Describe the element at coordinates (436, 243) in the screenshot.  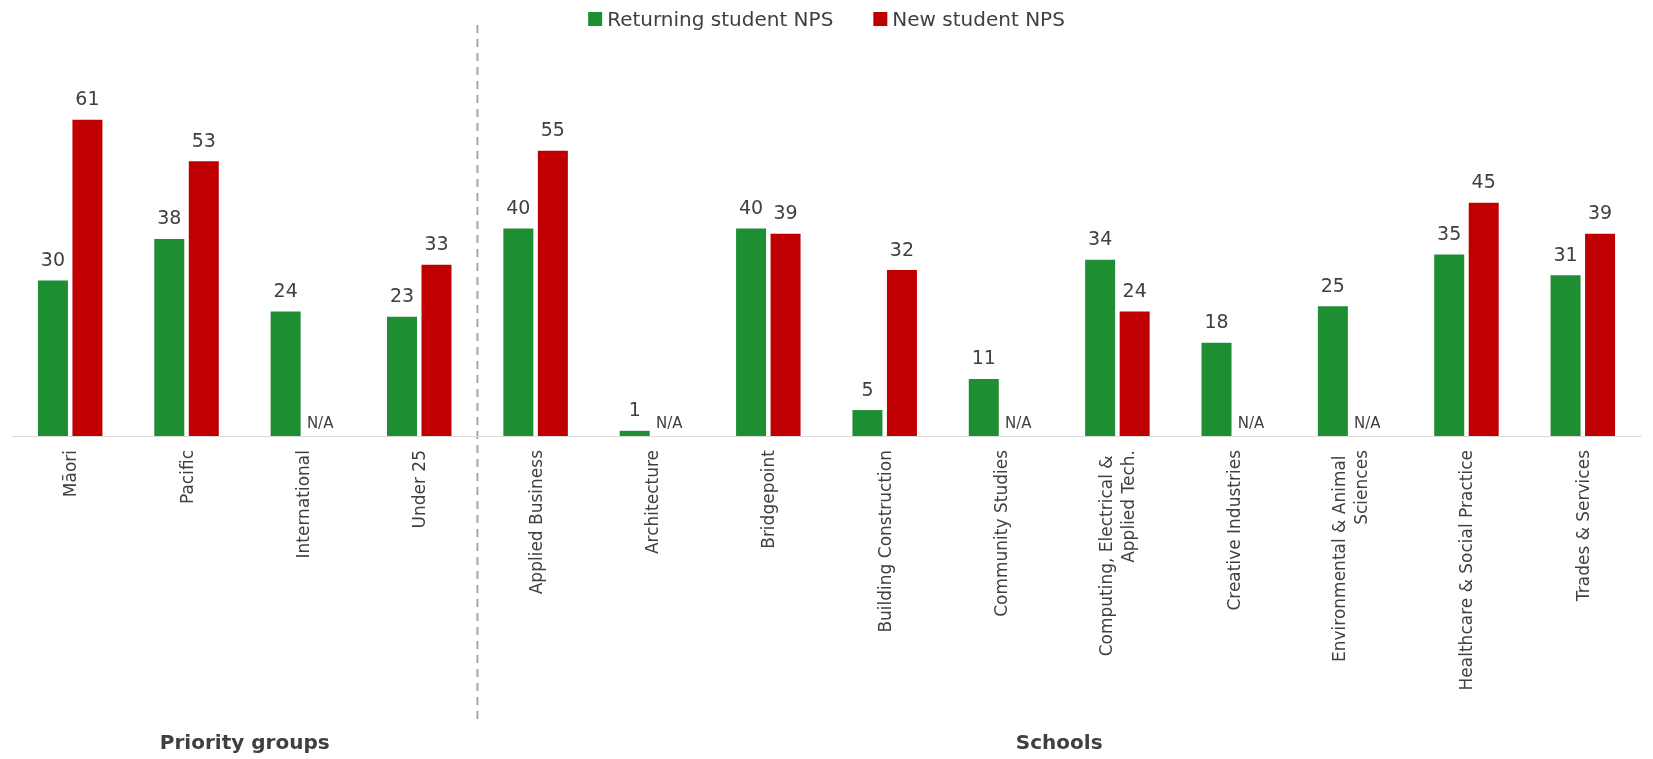
I see `data-label: 33` at that location.